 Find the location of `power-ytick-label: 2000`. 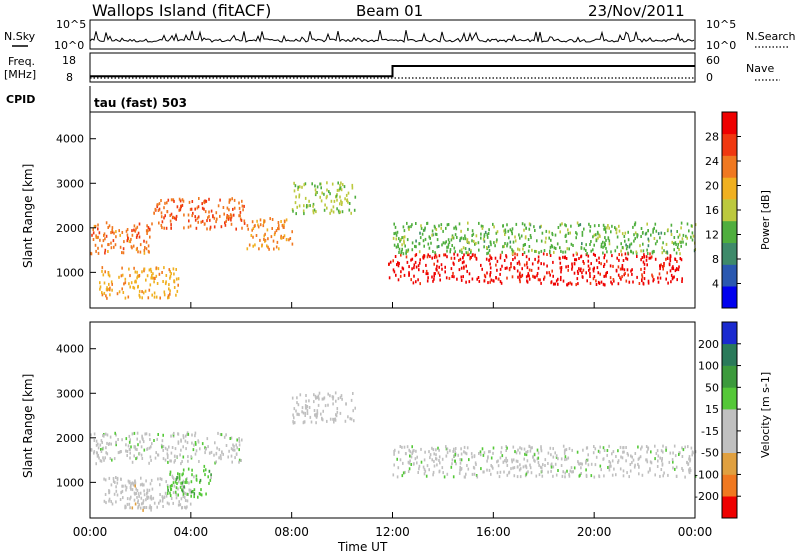

power-ytick-label: 2000 is located at coordinates (70, 228).